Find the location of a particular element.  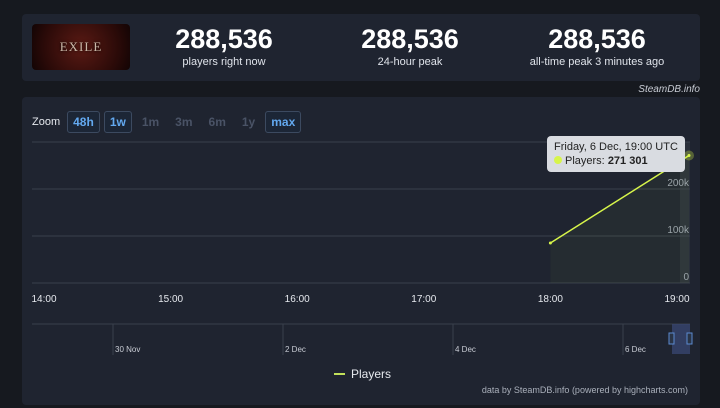

tooltip-title: Friday, 6 Dec, 19:00 UTC is located at coordinates (616, 147).